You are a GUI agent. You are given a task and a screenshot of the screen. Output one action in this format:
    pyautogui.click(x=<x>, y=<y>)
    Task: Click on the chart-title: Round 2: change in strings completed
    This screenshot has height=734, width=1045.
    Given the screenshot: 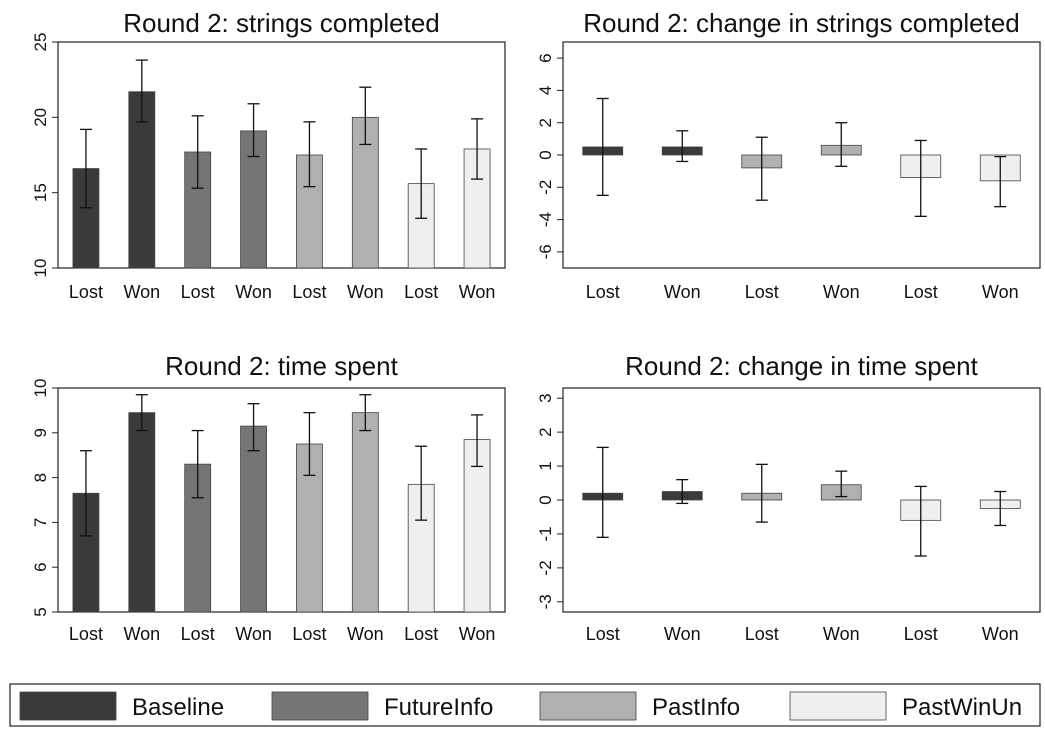 What is the action you would take?
    pyautogui.click(x=801, y=23)
    